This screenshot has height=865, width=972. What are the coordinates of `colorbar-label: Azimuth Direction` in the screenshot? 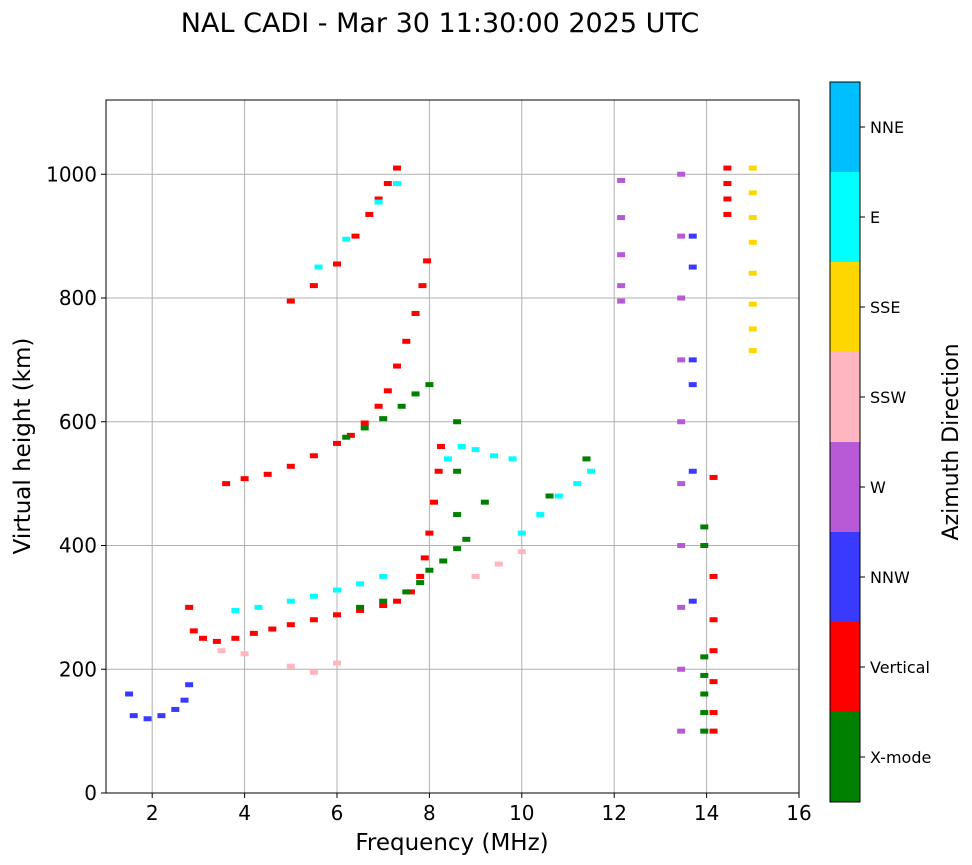 It's located at (951, 441).